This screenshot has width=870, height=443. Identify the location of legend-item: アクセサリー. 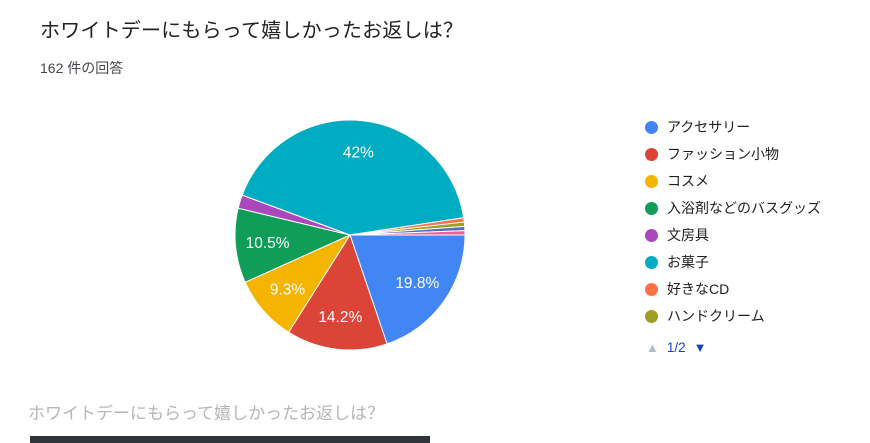
(733, 127).